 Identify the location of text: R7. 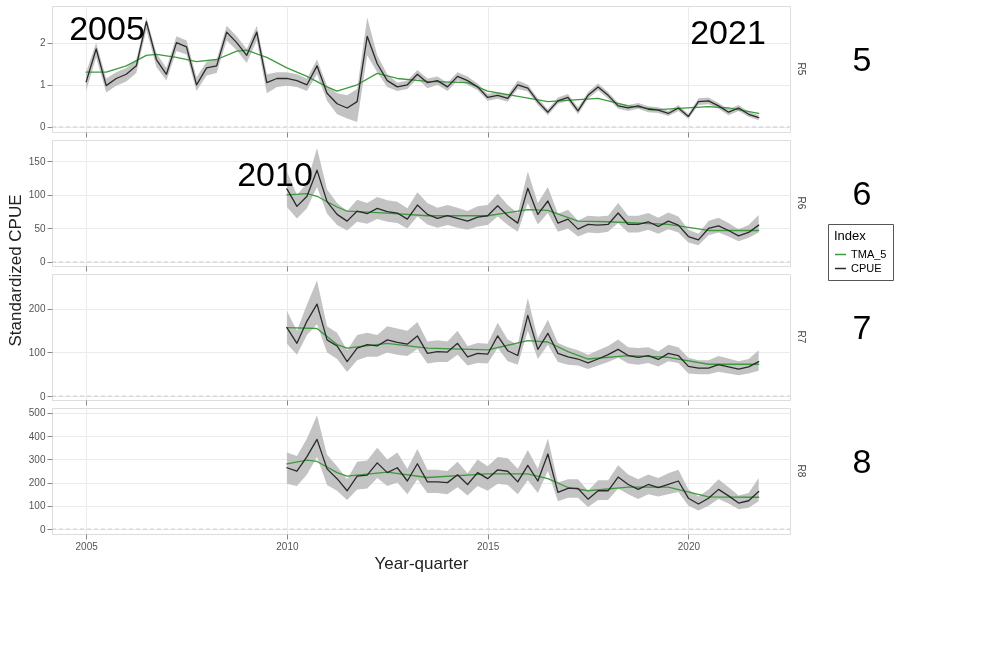
(801, 337).